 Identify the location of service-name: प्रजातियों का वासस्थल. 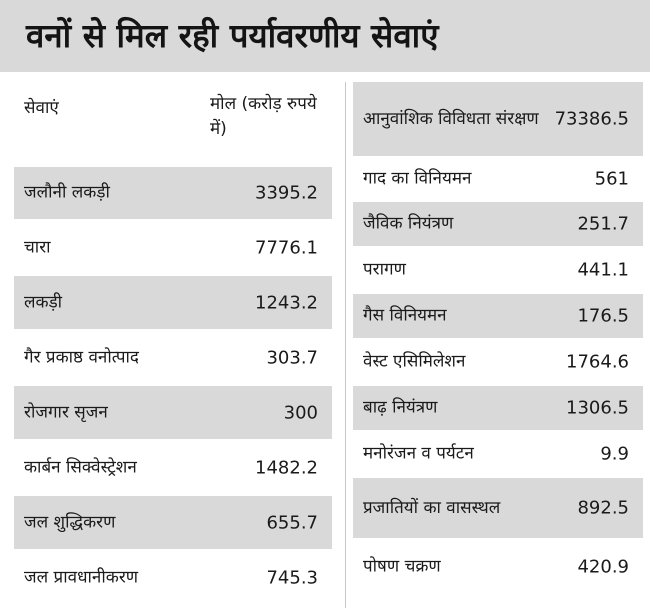
(432, 508).